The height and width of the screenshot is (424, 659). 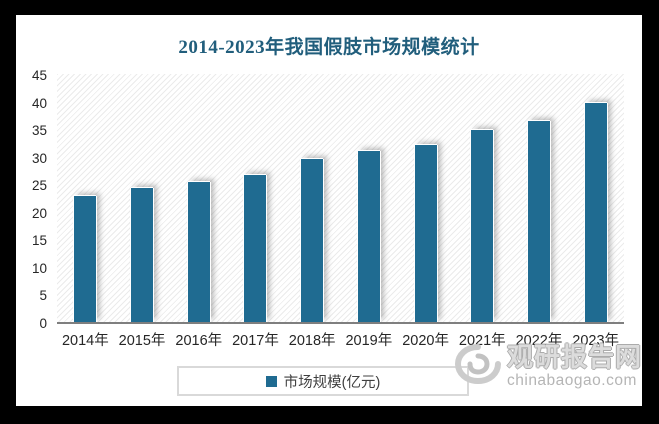 What do you see at coordinates (596, 341) in the screenshot?
I see `x-axis-label: 2023年` at bounding box center [596, 341].